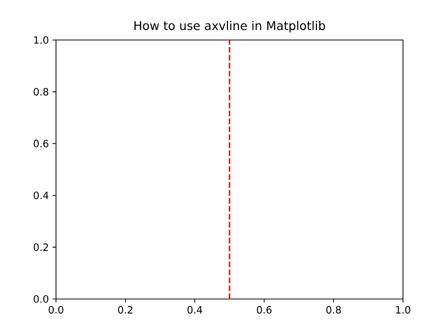  What do you see at coordinates (125, 310) in the screenshot?
I see `x-tick-label: 0.2` at bounding box center [125, 310].